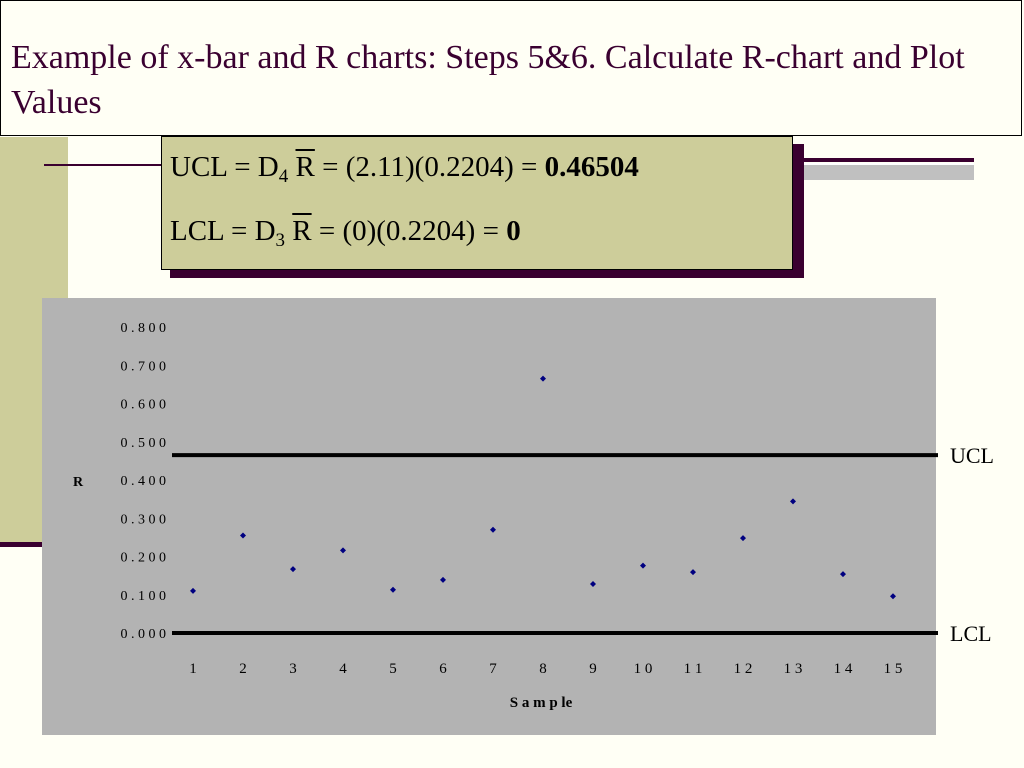 This screenshot has height=768, width=1024. I want to click on ucl-formula: UCL = D4 R = (2.11)(0.2204) = 0.46504, so click(404, 169).